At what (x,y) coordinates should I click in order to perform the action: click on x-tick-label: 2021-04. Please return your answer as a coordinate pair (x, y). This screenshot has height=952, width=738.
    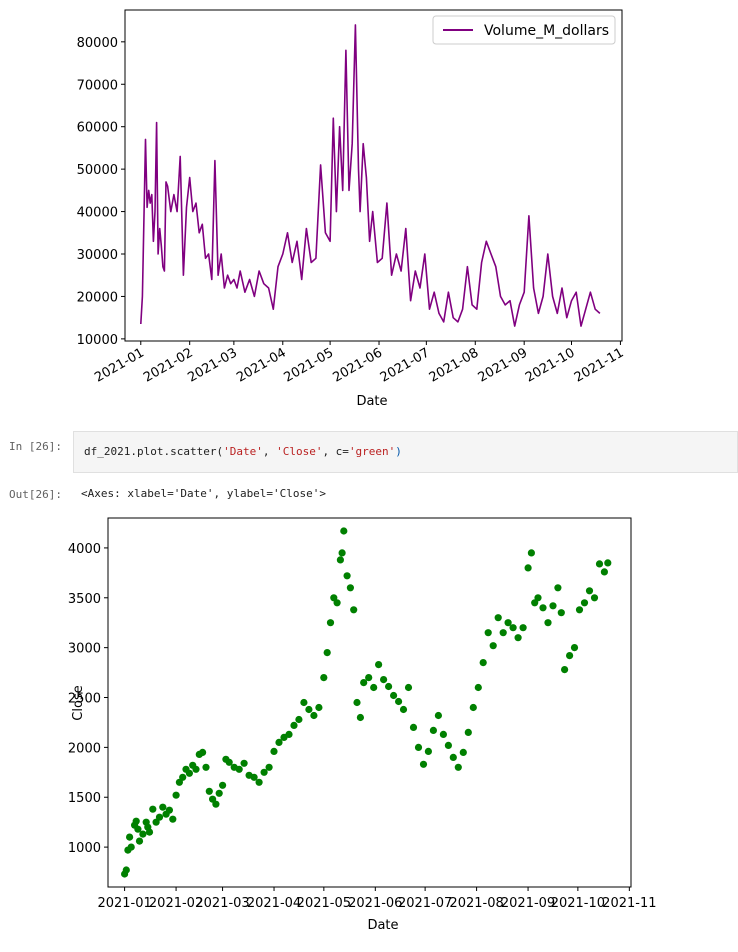
    Looking at the image, I should click on (274, 903).